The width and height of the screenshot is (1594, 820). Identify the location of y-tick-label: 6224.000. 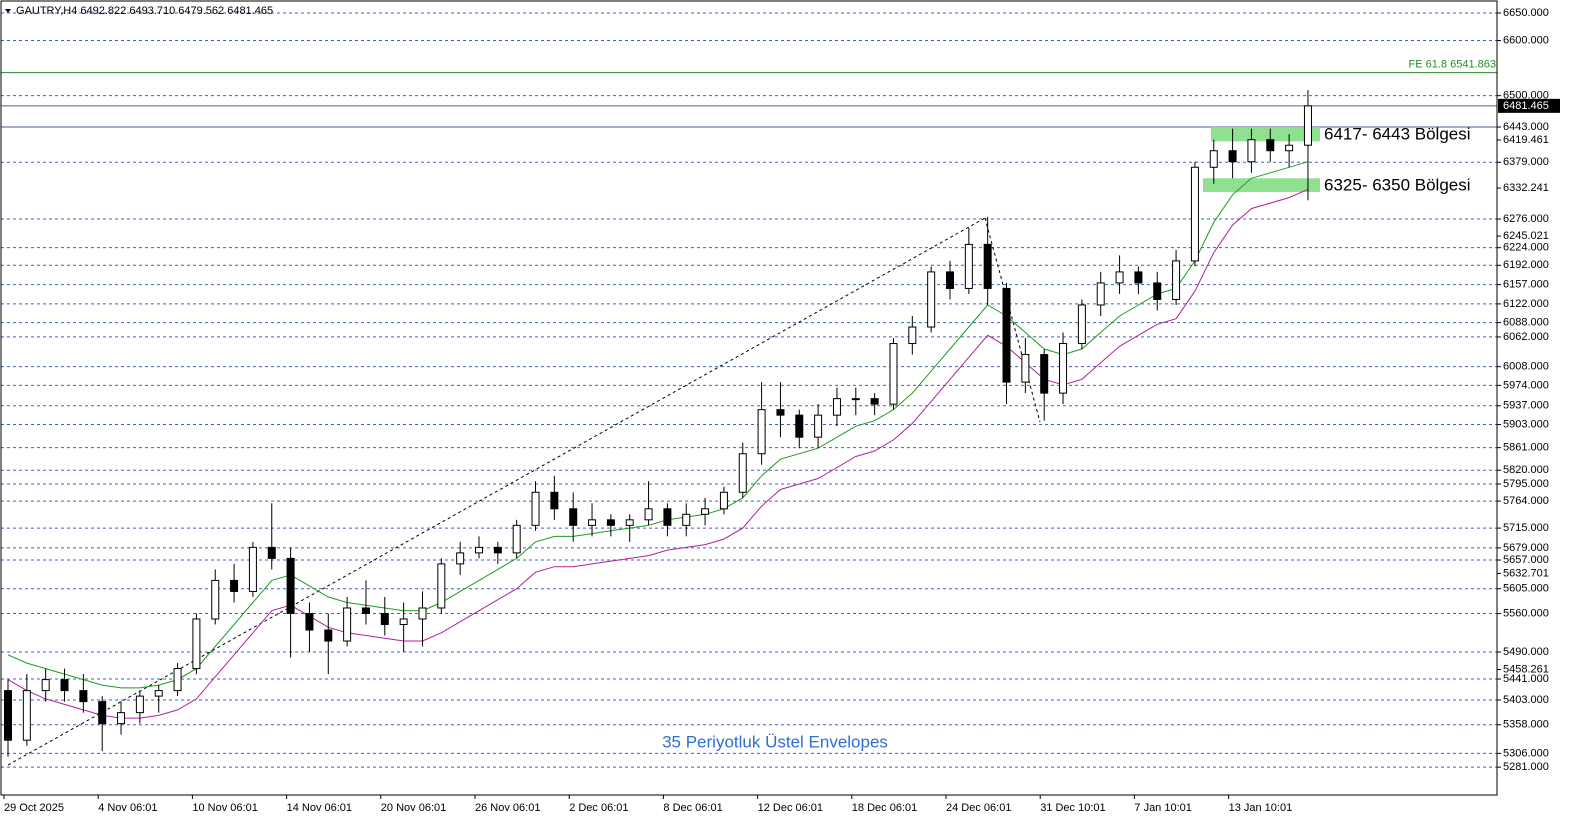
(1526, 248).